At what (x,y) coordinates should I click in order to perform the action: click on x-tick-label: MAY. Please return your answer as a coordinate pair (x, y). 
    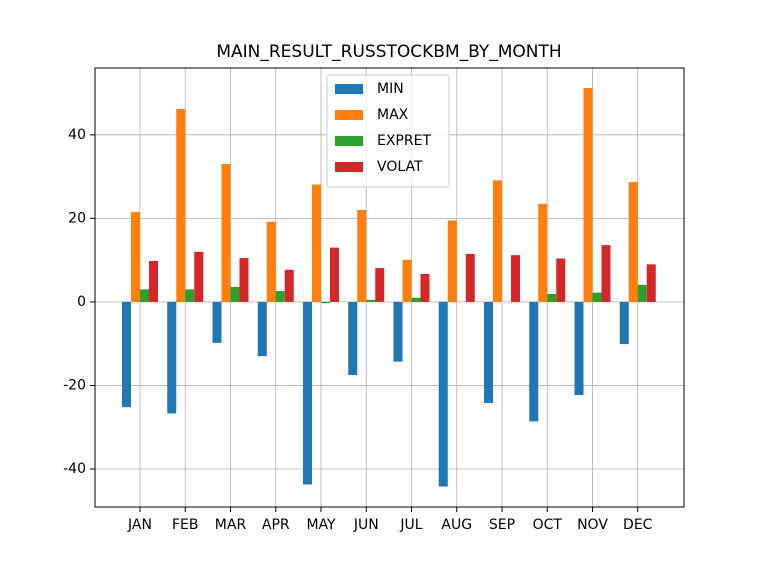
    Looking at the image, I should click on (321, 525).